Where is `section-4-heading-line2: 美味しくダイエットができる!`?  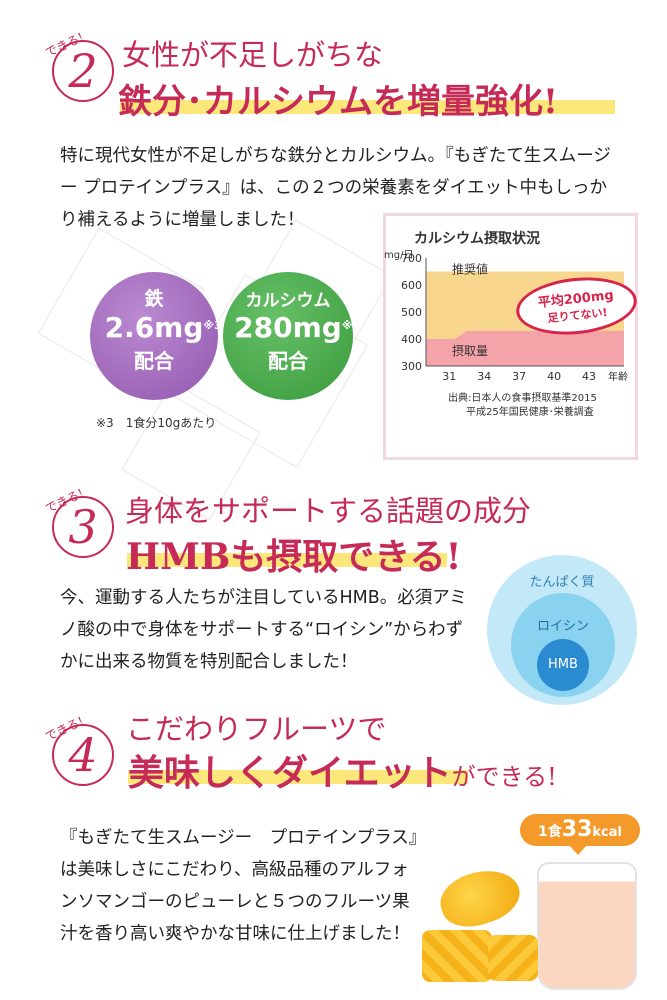 section-4-heading-line2: 美味しくダイエットができる! is located at coordinates (342, 773).